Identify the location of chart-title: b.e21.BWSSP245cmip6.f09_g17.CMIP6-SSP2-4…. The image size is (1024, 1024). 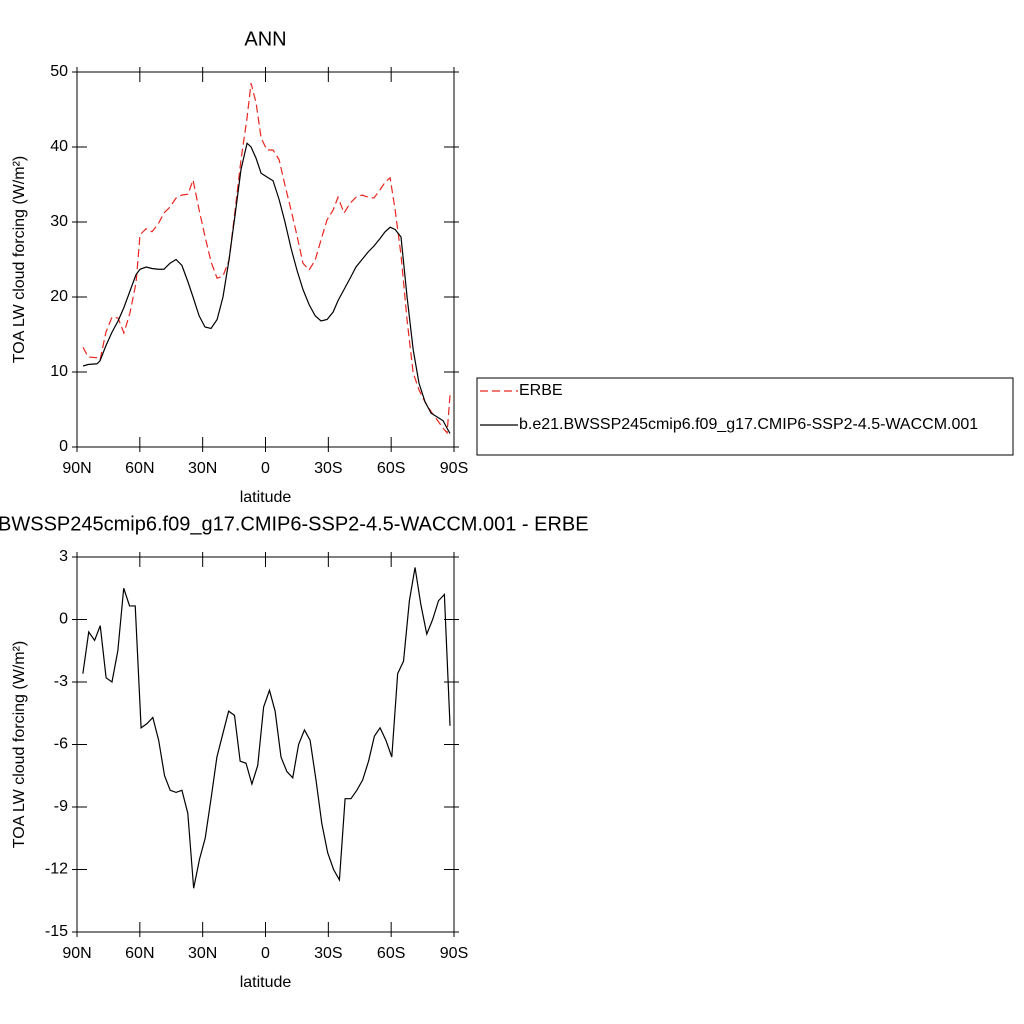
(294, 524).